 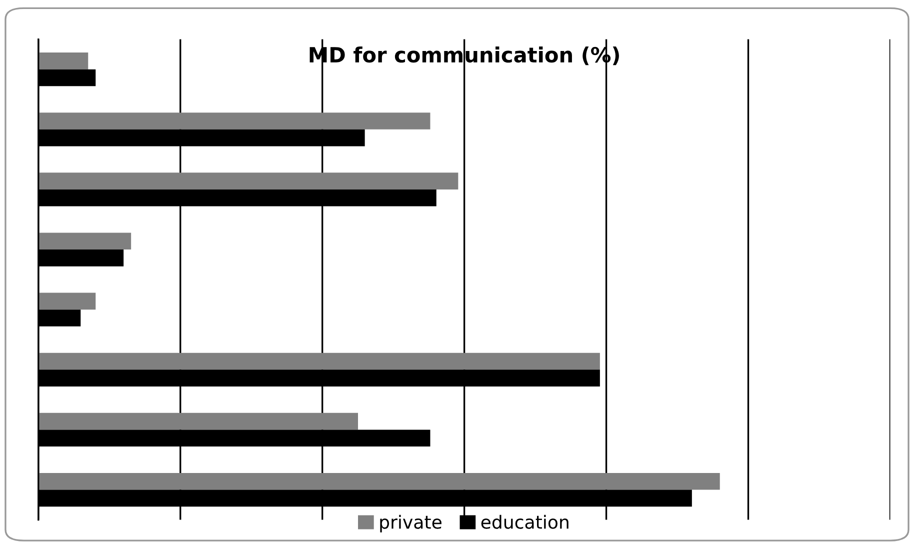 What do you see at coordinates (411, 523) in the screenshot?
I see `legend-label: private` at bounding box center [411, 523].